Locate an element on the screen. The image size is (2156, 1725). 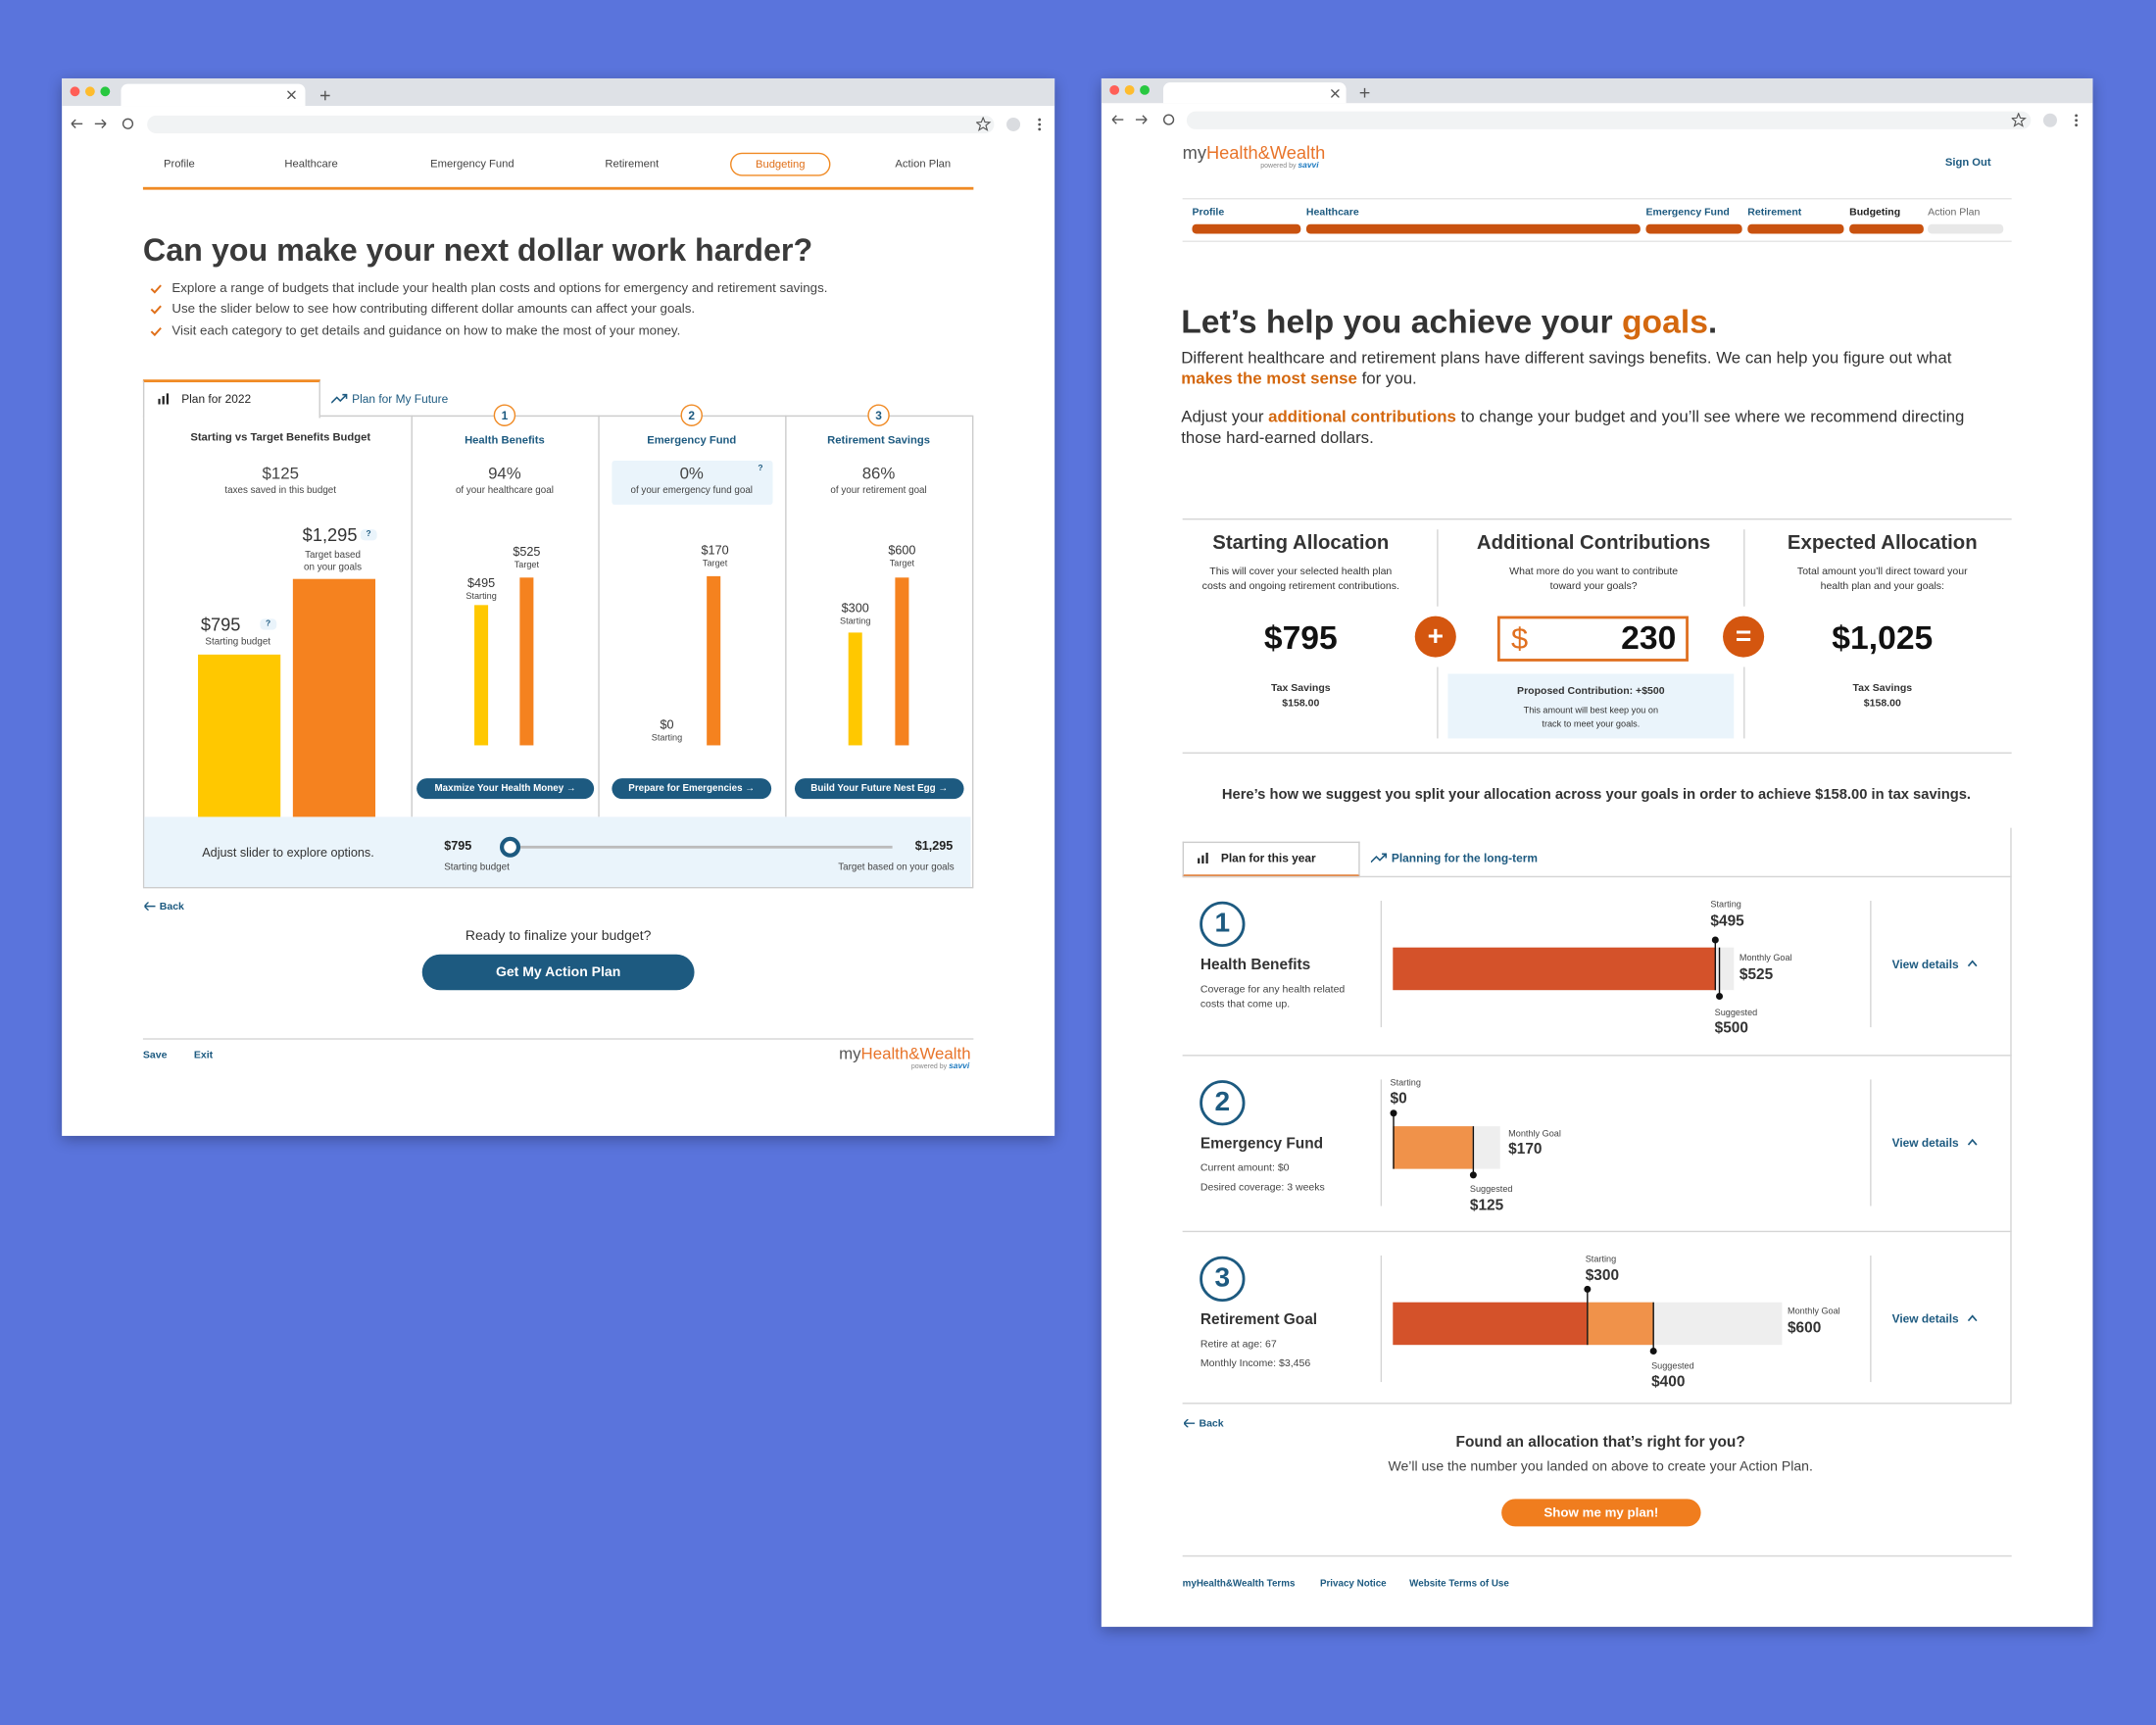
nav-item: Healthcare is located at coordinates (311, 164).